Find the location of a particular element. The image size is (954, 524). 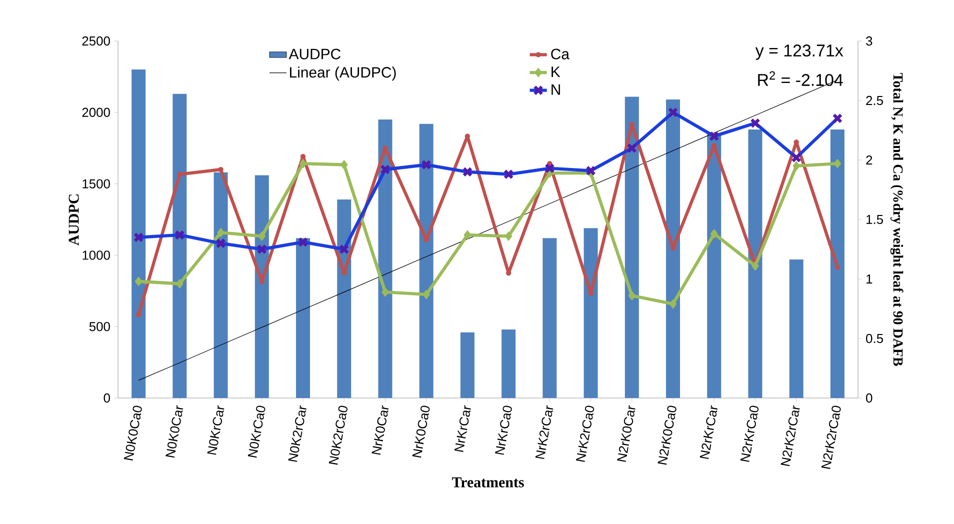

x-tick-label: NrK2rCa0 is located at coordinates (585, 434).